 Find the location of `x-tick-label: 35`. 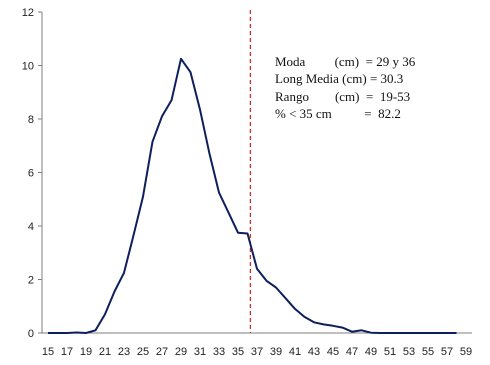

x-tick-label: 35 is located at coordinates (238, 352).